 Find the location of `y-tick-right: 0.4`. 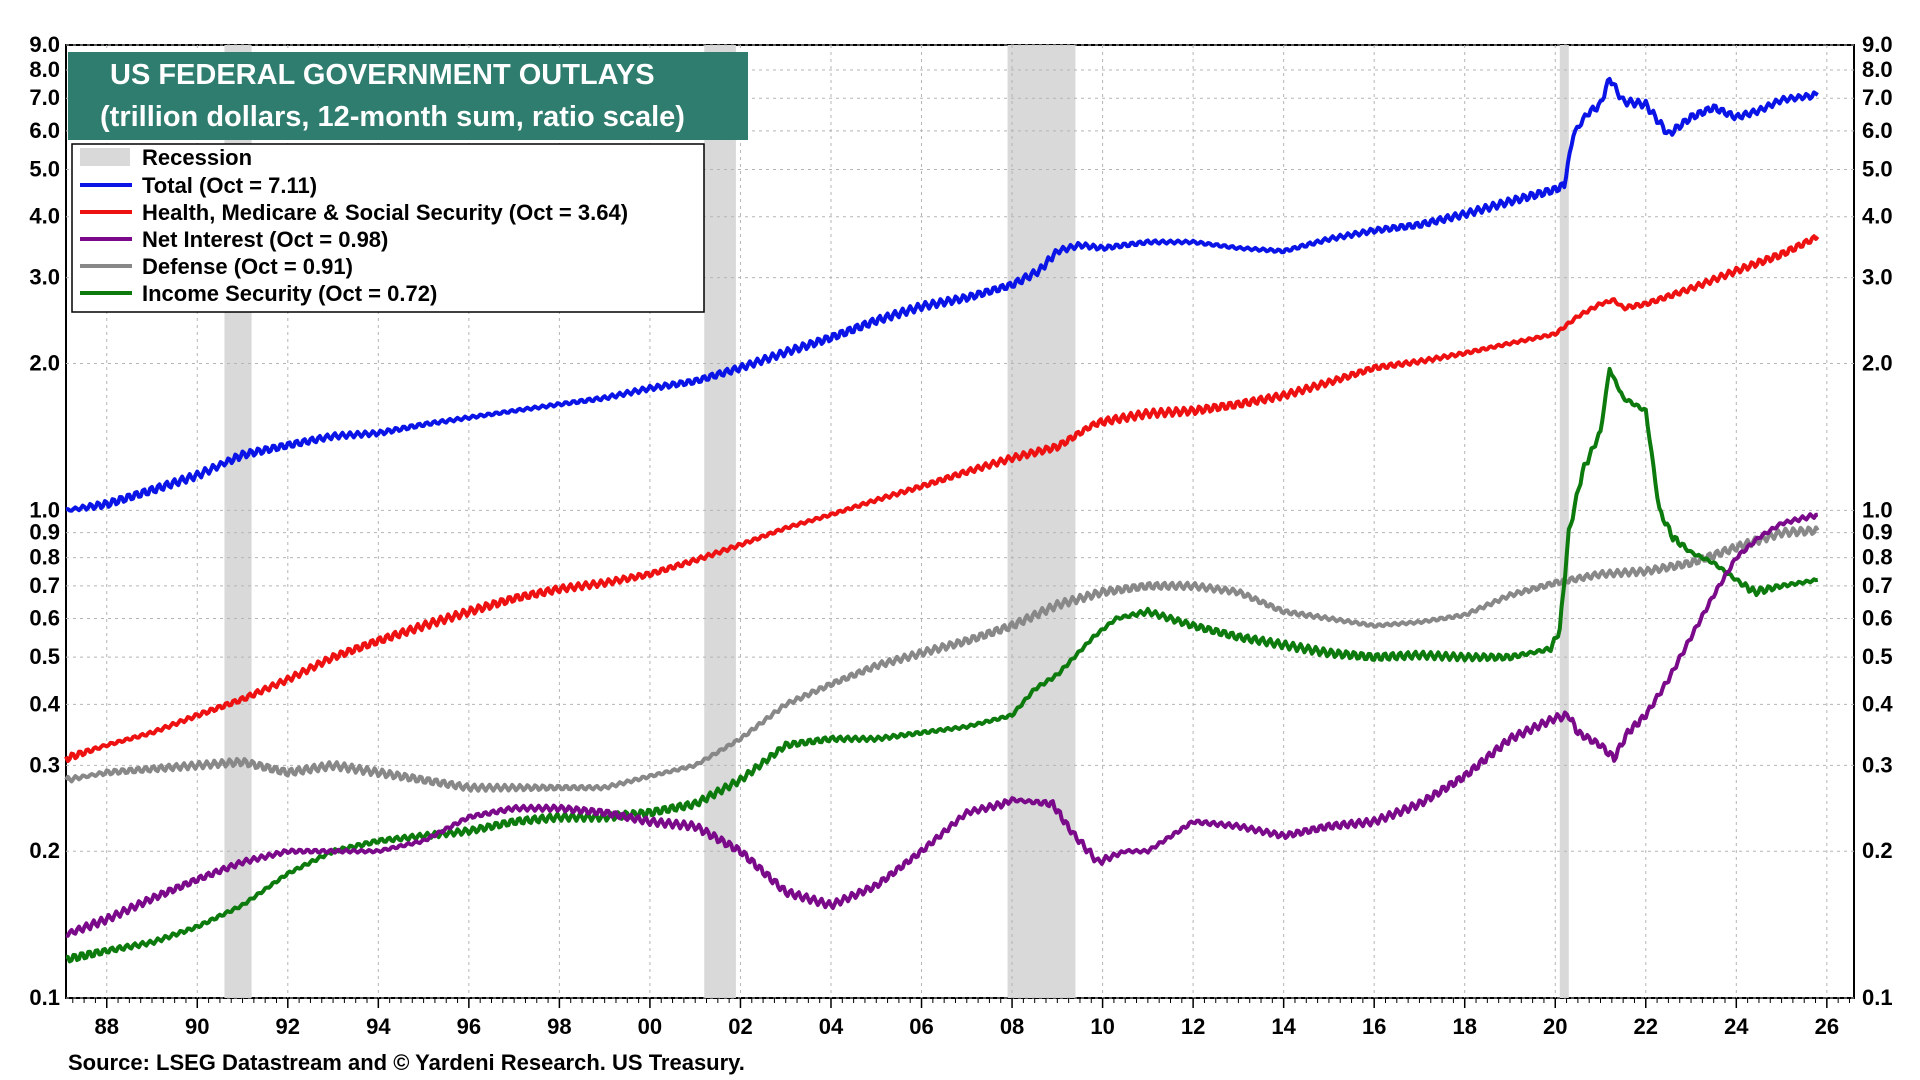

y-tick-right: 0.4 is located at coordinates (1877, 703).